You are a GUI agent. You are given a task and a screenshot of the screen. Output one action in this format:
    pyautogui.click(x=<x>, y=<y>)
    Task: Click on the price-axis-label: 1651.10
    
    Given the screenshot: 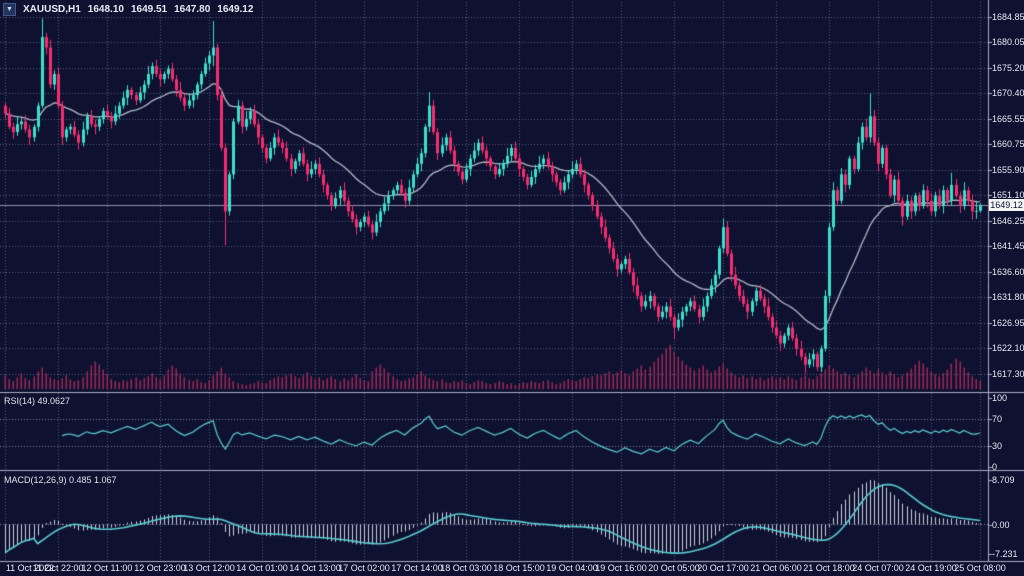 What is the action you would take?
    pyautogui.click(x=1008, y=194)
    